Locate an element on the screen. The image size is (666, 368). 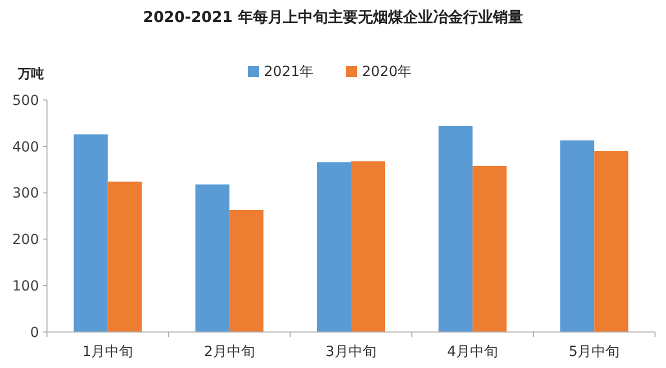
x-tick-label: 3月中旬 is located at coordinates (351, 352).